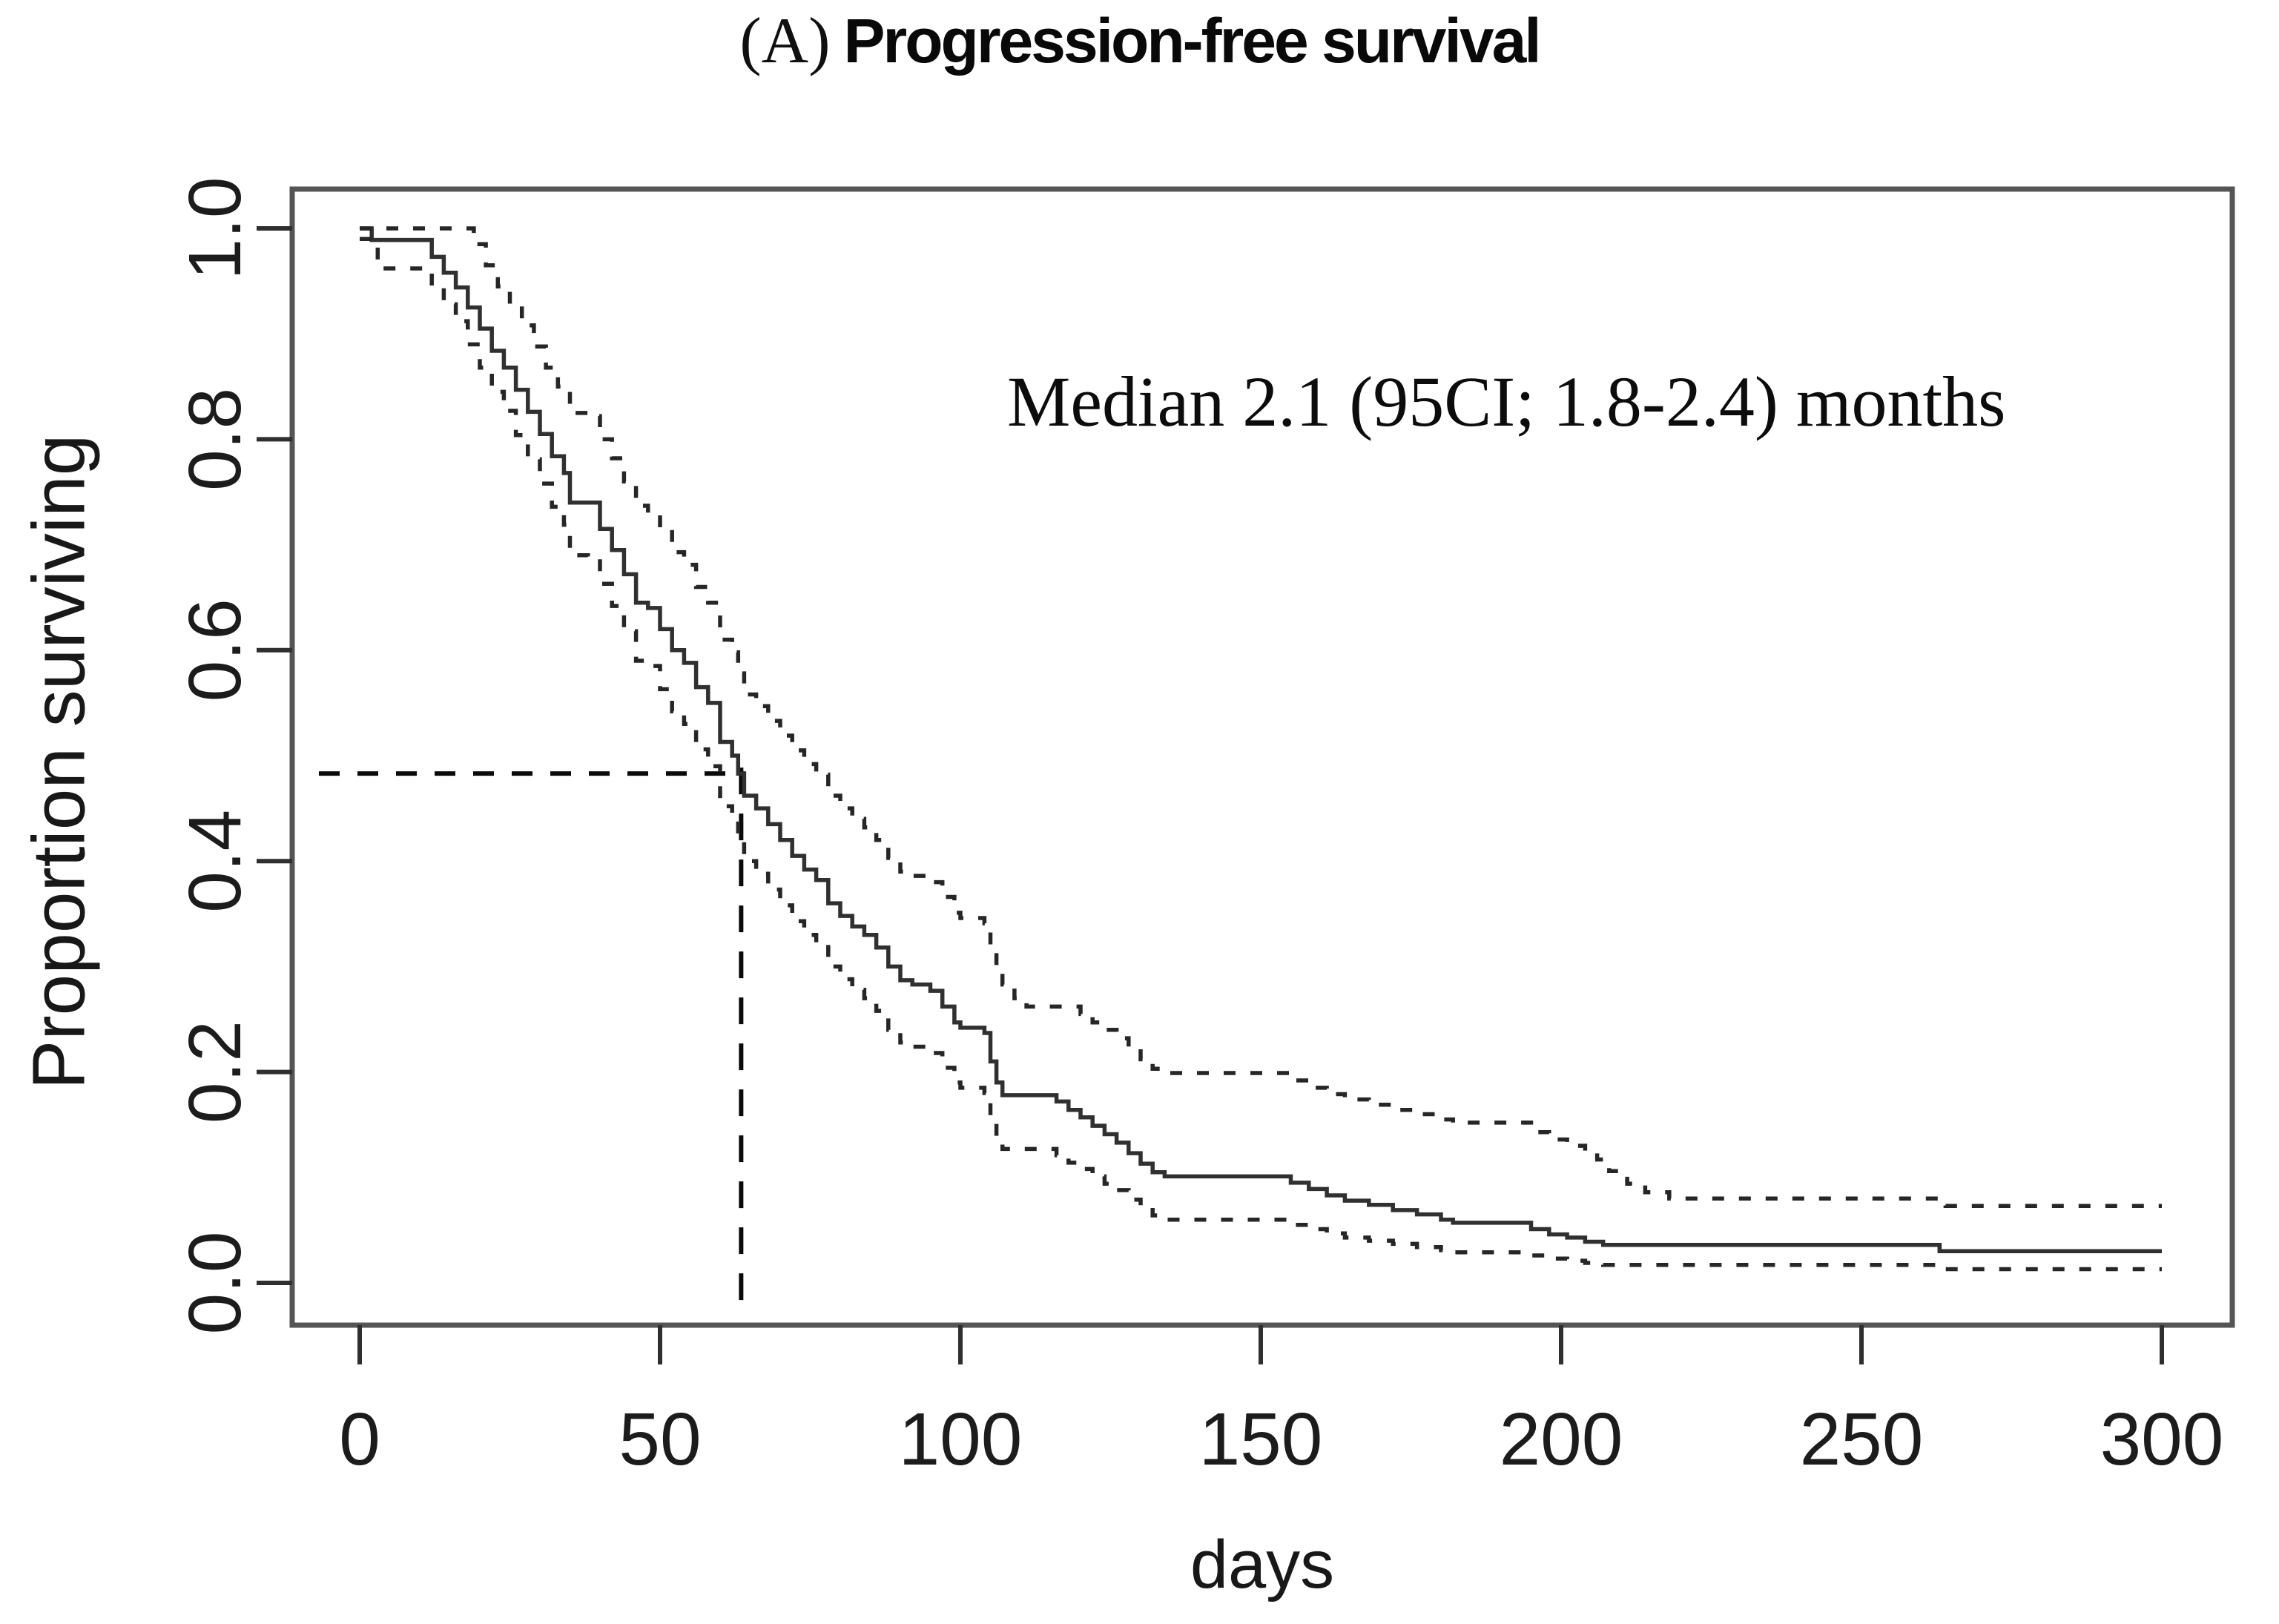 This screenshot has width=2279, height=1624. Describe the element at coordinates (215, 650) in the screenshot. I see `y-tick-label: 0.6` at that location.